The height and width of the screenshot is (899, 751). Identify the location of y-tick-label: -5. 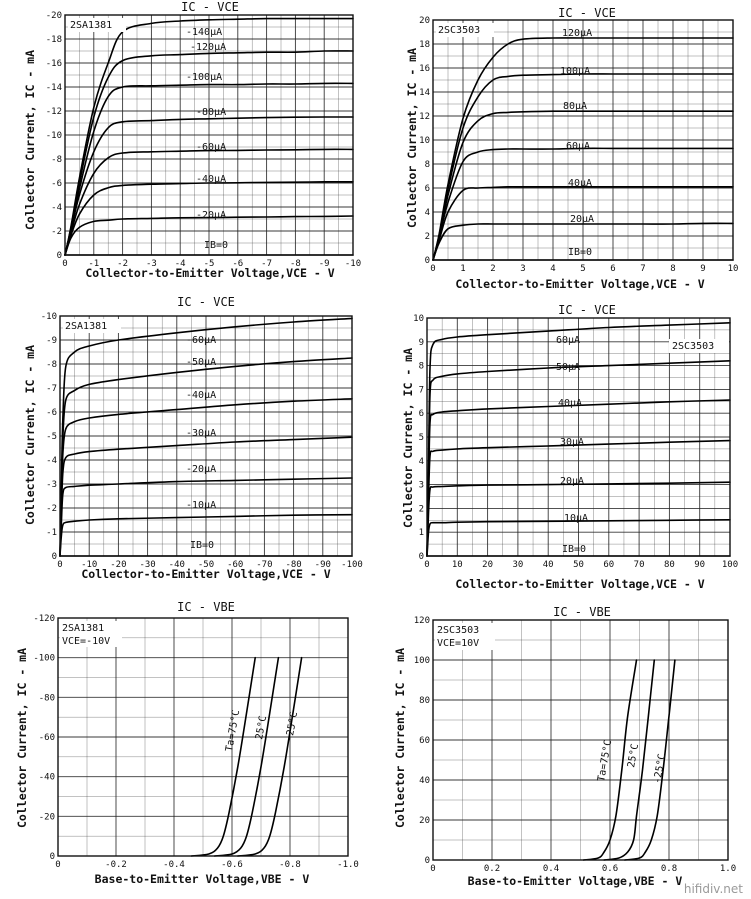
(51, 437).